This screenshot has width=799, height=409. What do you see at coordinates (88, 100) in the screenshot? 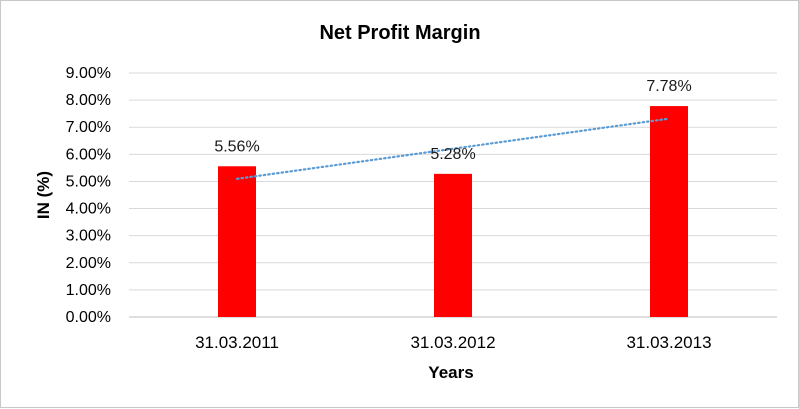
I see `y-tick-label: 8.00%` at bounding box center [88, 100].